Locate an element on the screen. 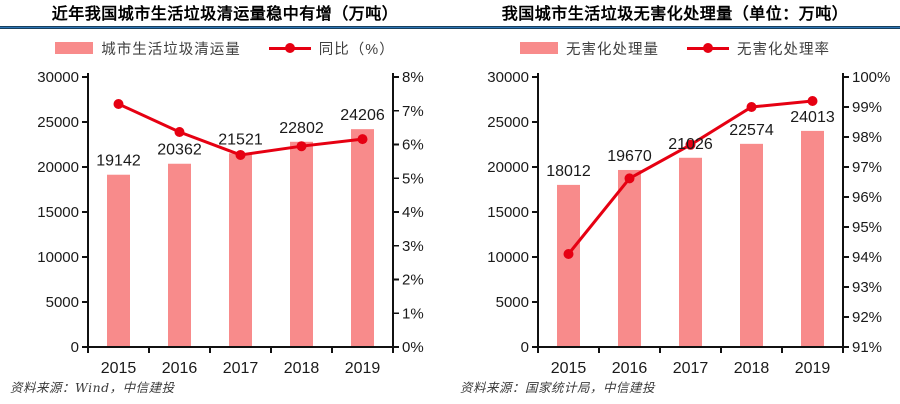  right-axis-tick-label: 0% is located at coordinates (413, 347).